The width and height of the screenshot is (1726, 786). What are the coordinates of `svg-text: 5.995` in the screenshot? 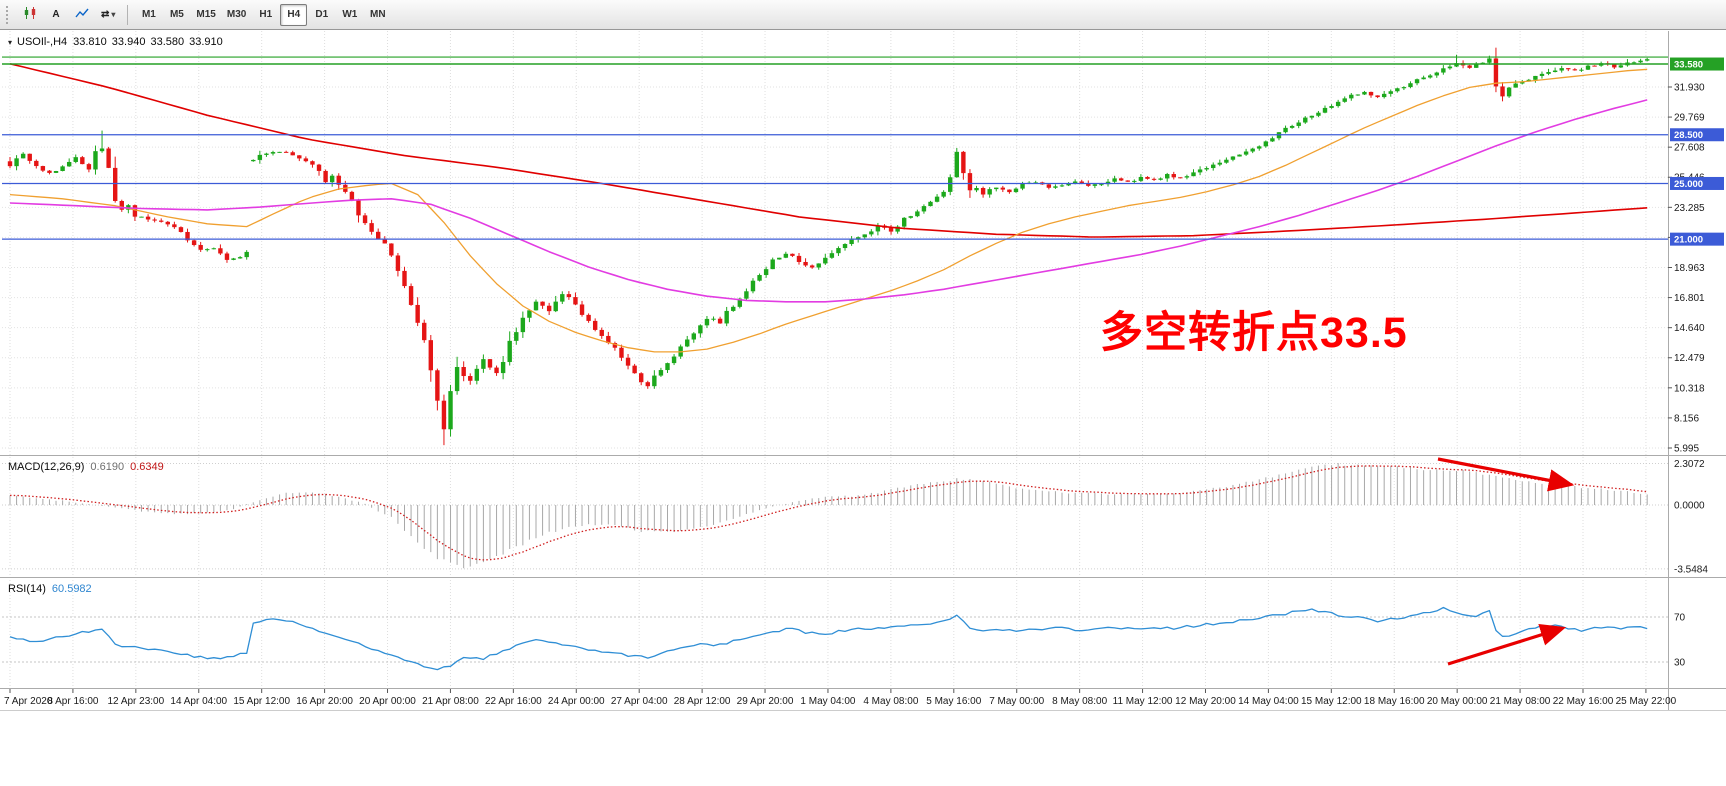 It's located at (1686, 448).